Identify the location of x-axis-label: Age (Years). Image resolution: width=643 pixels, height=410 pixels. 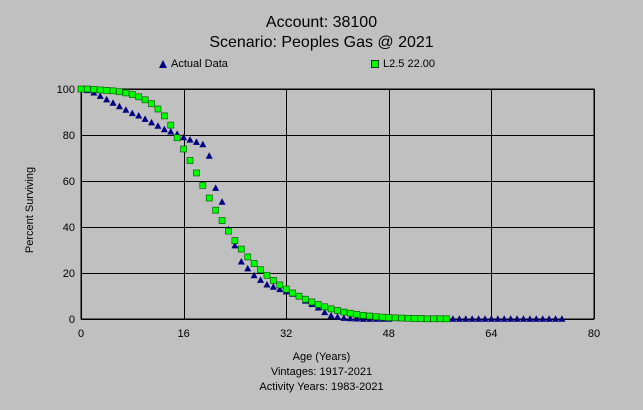
(321, 357).